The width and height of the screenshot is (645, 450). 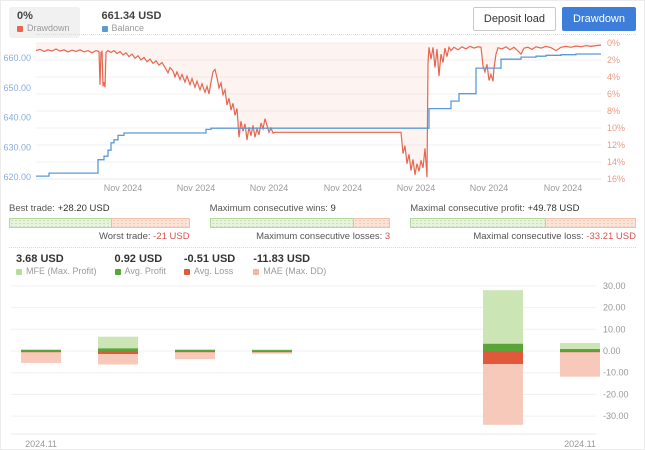 I want to click on value-axis-tick: 30.00, so click(x=614, y=286).